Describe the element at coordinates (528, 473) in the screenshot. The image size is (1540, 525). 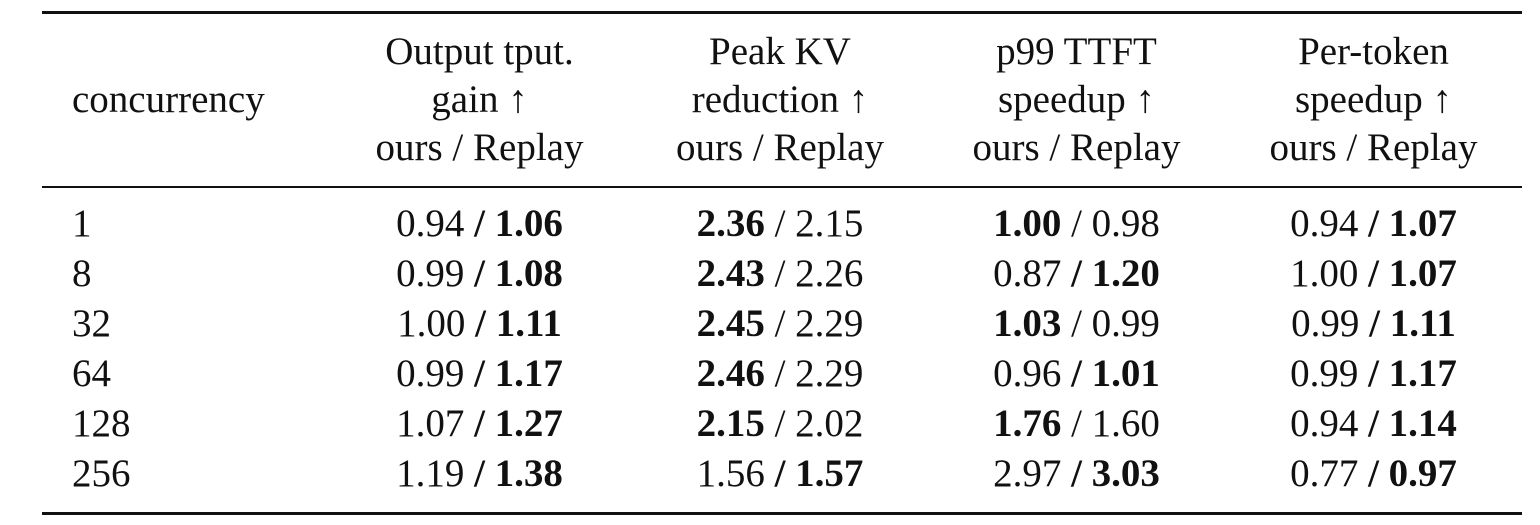
I see `replay-value: 1.38` at that location.